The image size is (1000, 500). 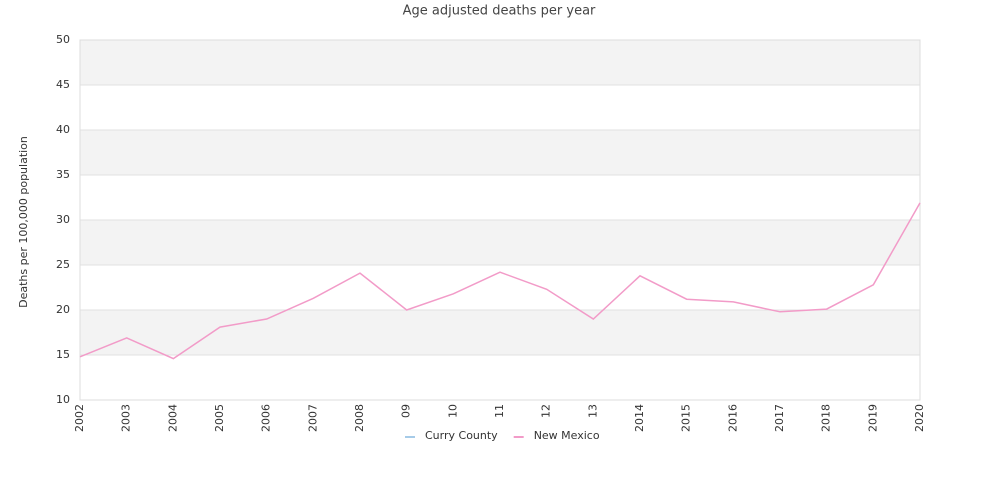 I want to click on legend-label: Curry County, so click(x=461, y=435).